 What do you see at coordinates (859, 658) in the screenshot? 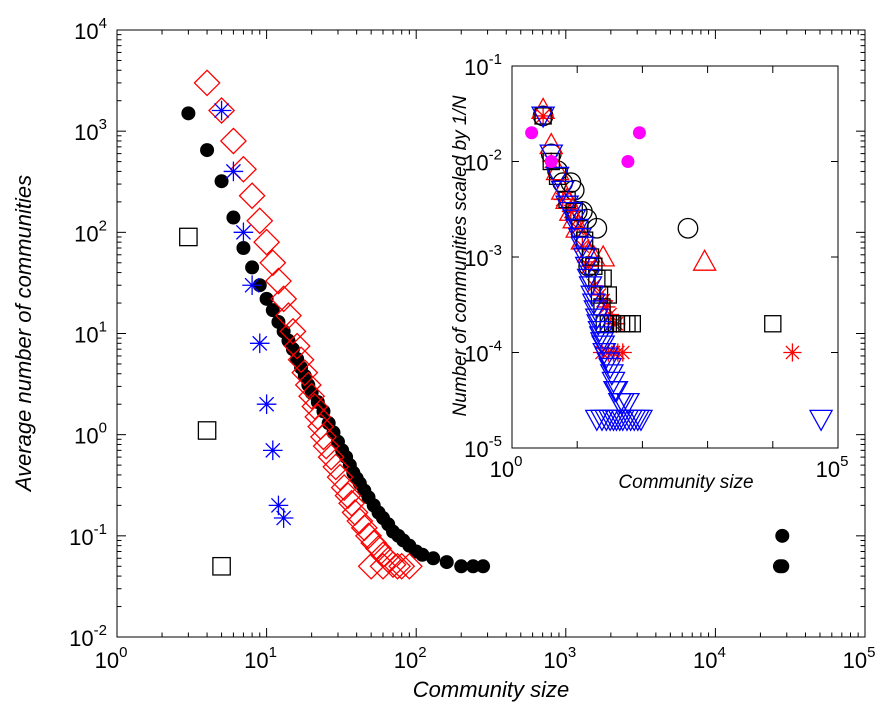
I see `main-x-tick-label: 10⁵` at bounding box center [859, 658].